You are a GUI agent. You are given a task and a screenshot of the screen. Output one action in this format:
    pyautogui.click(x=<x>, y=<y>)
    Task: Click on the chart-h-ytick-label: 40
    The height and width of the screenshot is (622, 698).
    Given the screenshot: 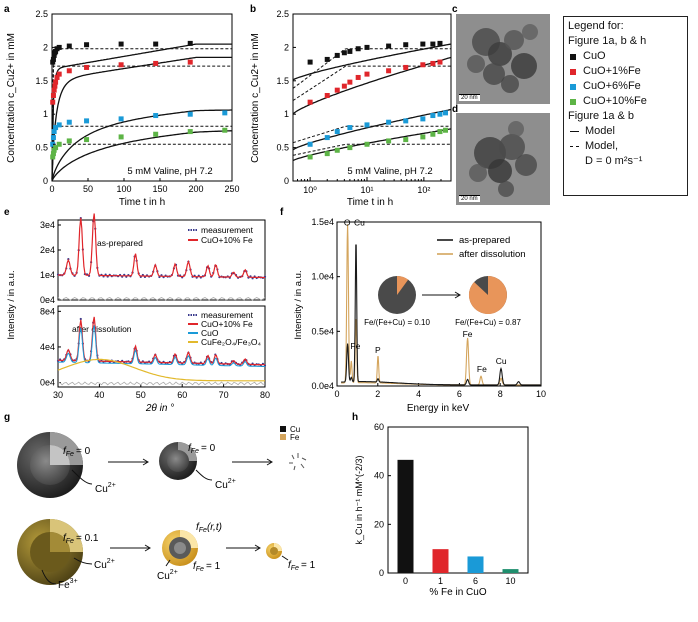 What is the action you would take?
    pyautogui.click(x=379, y=476)
    